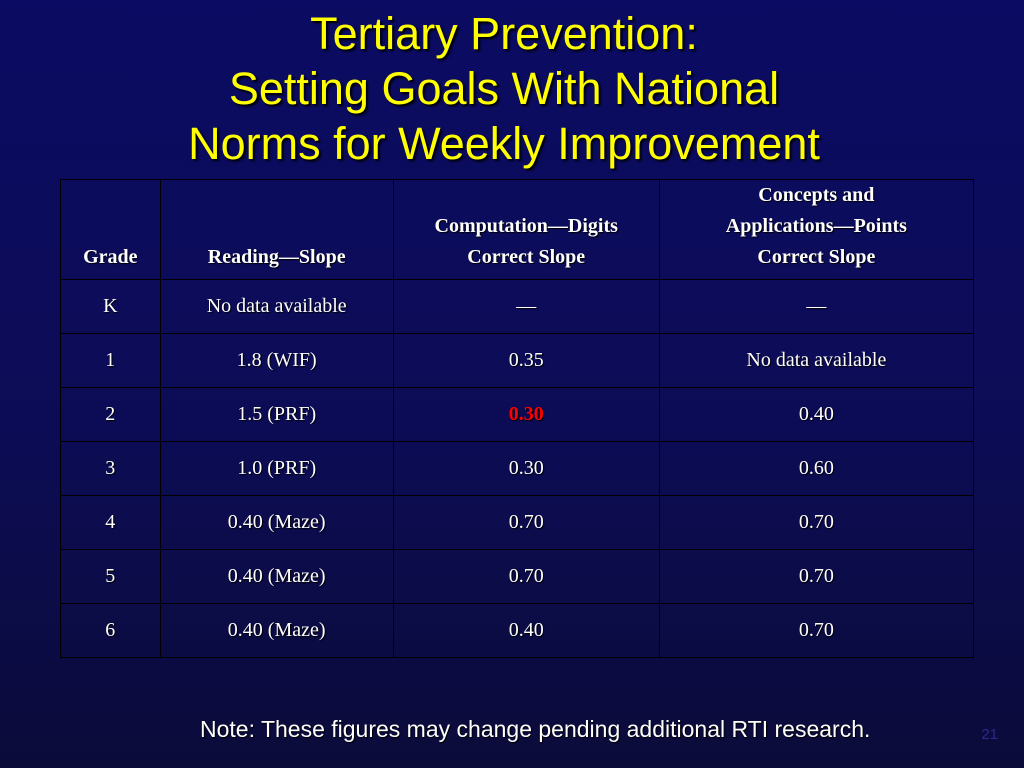 Image resolution: width=1024 pixels, height=768 pixels. I want to click on table-row: 6 0.40 (Maze) 0.40 0.70, so click(517, 630).